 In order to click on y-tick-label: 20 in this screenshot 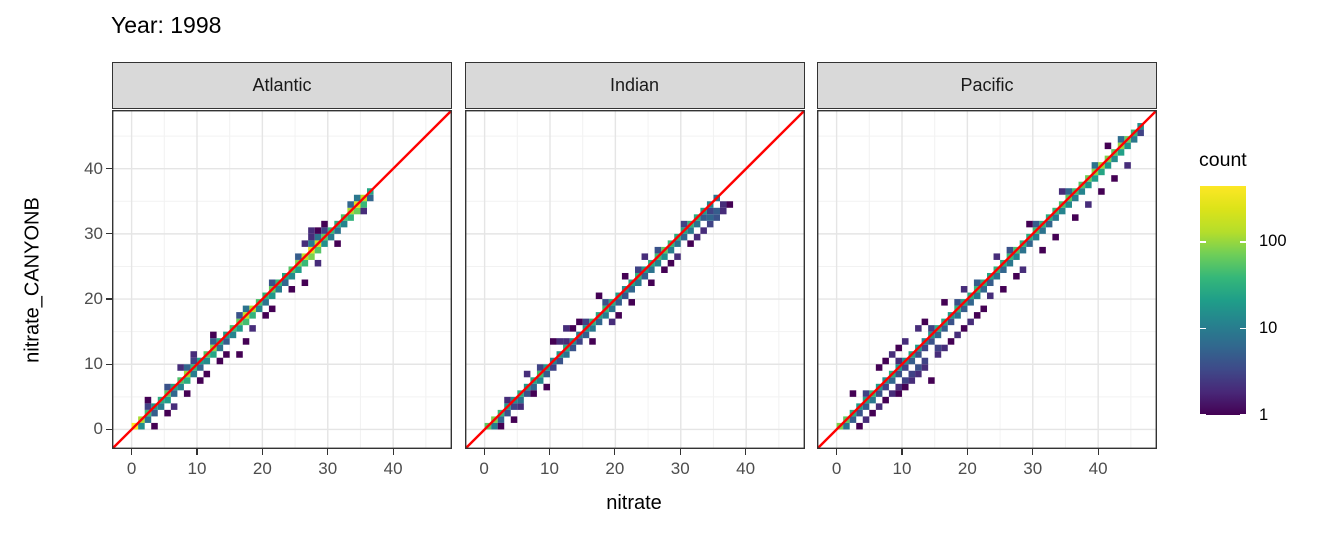, I will do `click(93, 299)`.